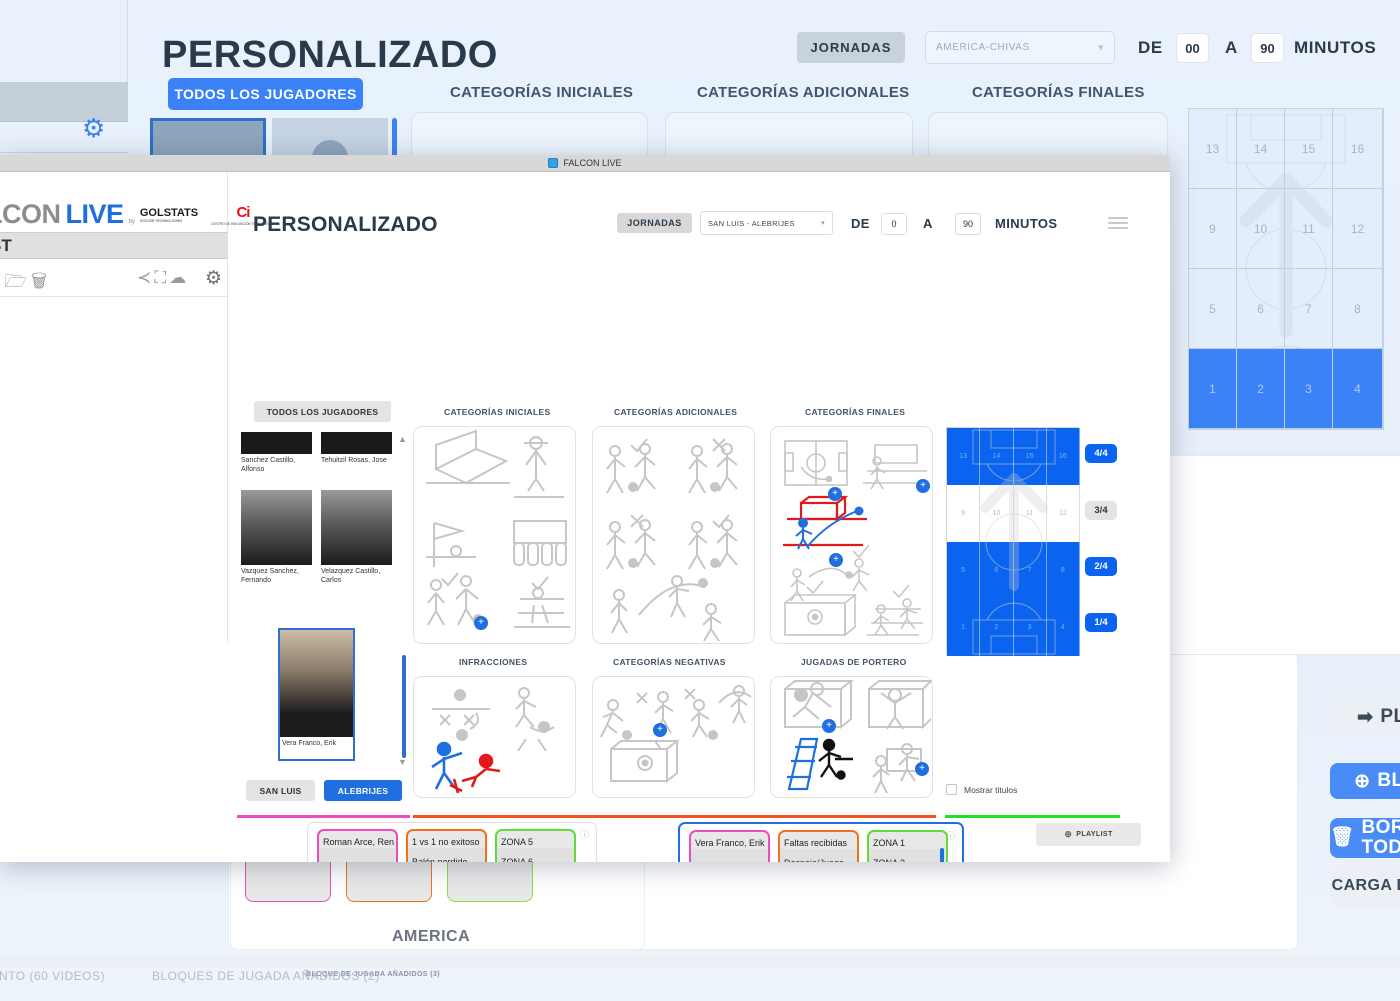  I want to click on zone-3: 3, so click(1030, 627).